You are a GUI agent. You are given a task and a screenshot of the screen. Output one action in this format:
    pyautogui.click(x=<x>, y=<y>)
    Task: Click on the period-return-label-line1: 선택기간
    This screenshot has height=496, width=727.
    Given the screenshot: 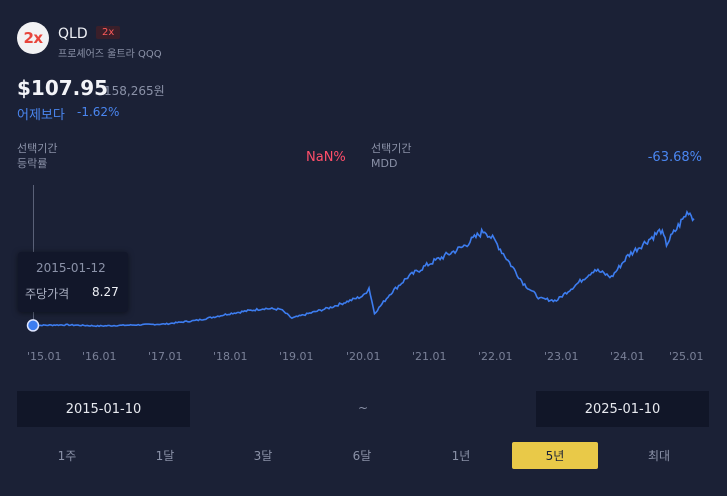 What is the action you would take?
    pyautogui.click(x=37, y=148)
    